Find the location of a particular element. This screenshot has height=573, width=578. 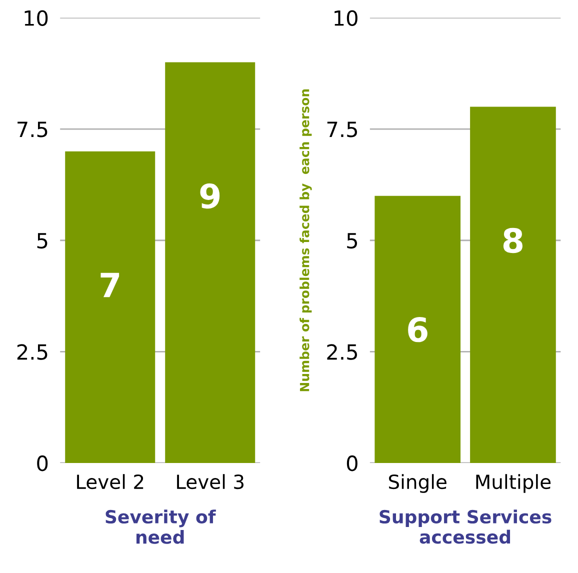

x-tick-label: Single is located at coordinates (417, 483).